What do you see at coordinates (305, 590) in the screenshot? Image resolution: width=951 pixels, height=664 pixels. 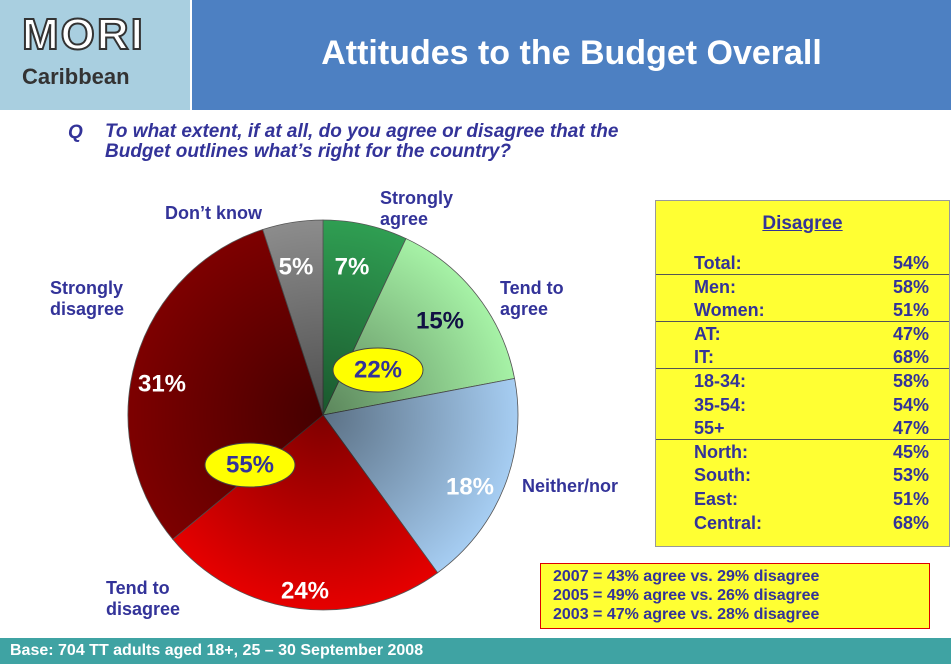 I see `slice-label: 24%` at bounding box center [305, 590].